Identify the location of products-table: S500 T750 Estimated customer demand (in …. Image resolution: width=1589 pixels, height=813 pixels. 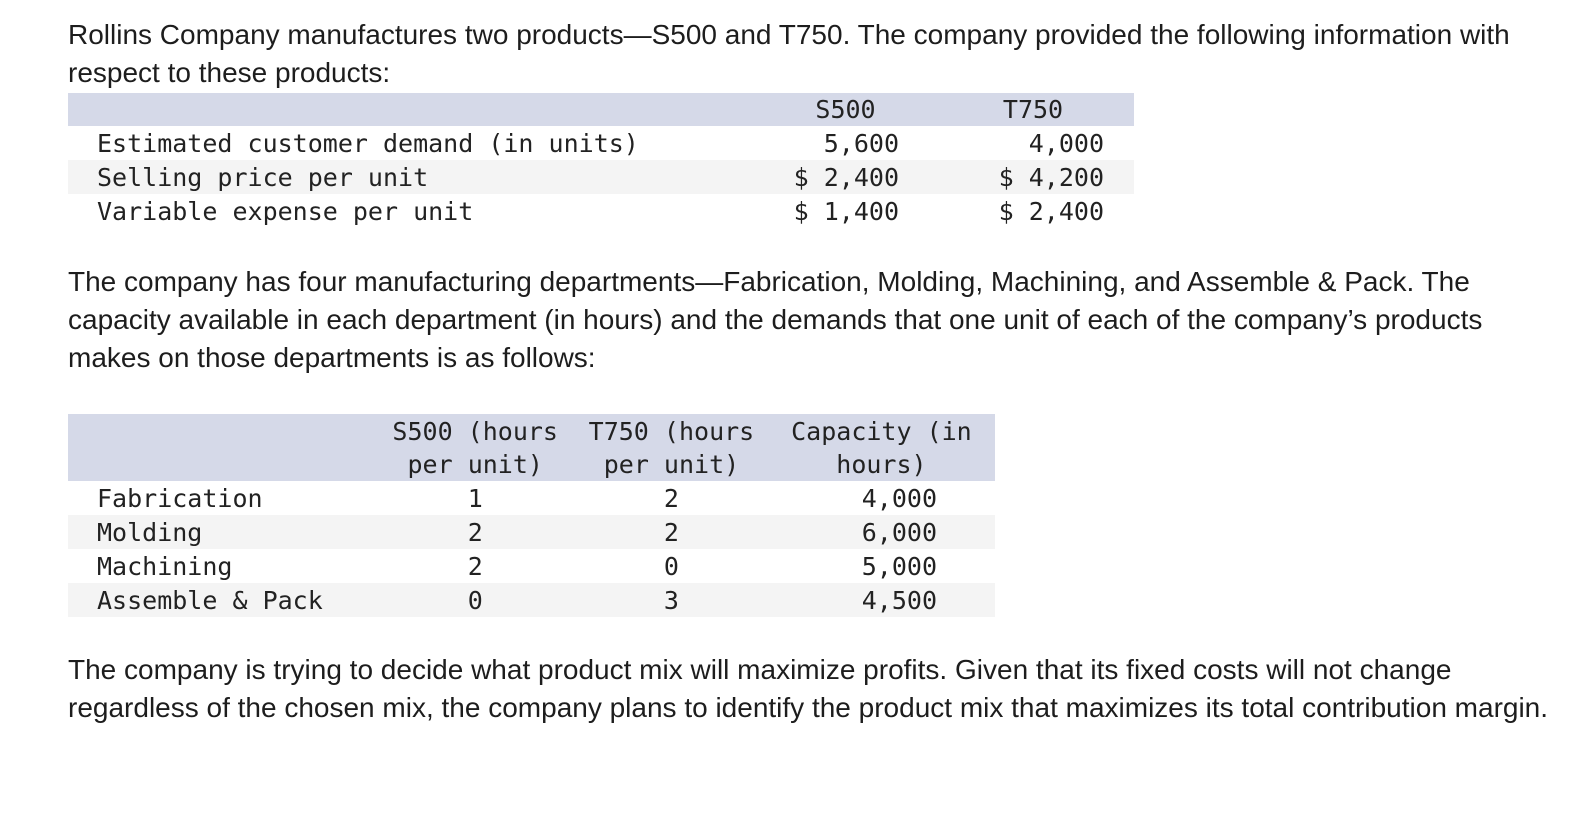
(601, 160).